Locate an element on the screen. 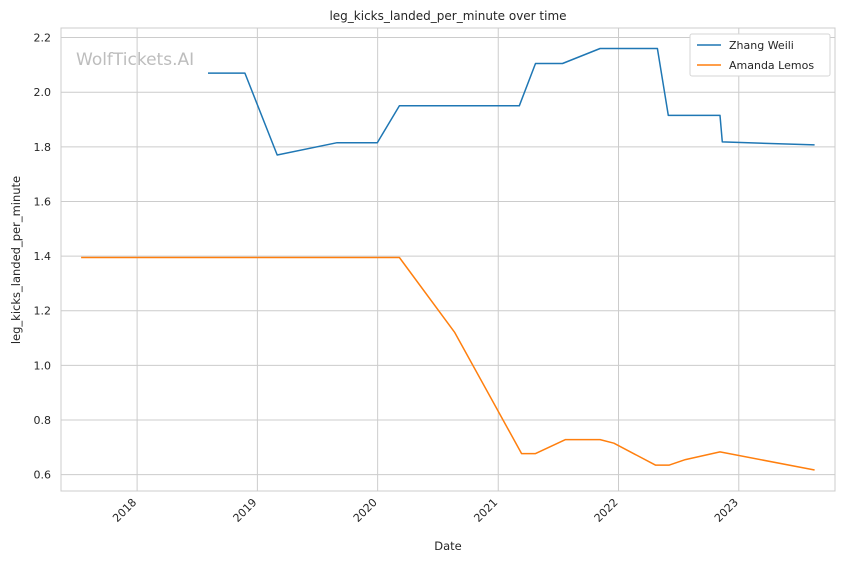  y-axis-label: leg_kicks_landed_per_minute is located at coordinates (16, 260).